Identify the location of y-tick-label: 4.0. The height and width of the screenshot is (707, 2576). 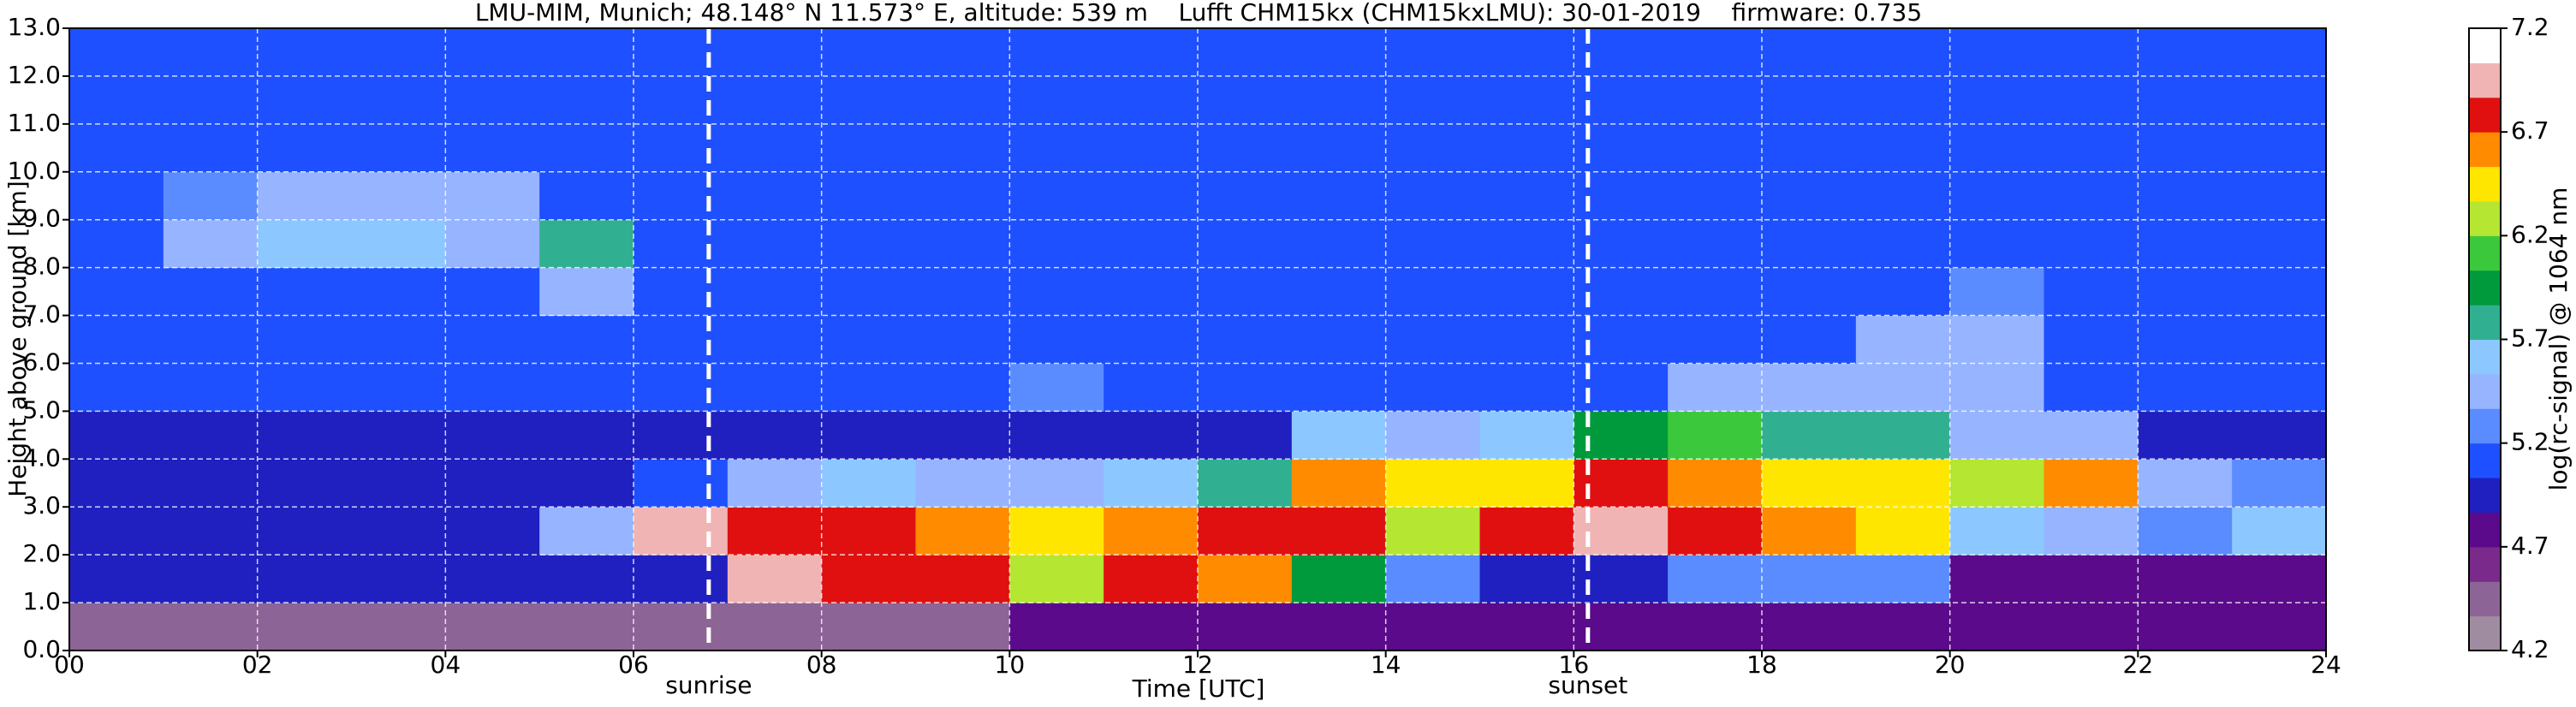
(41, 457).